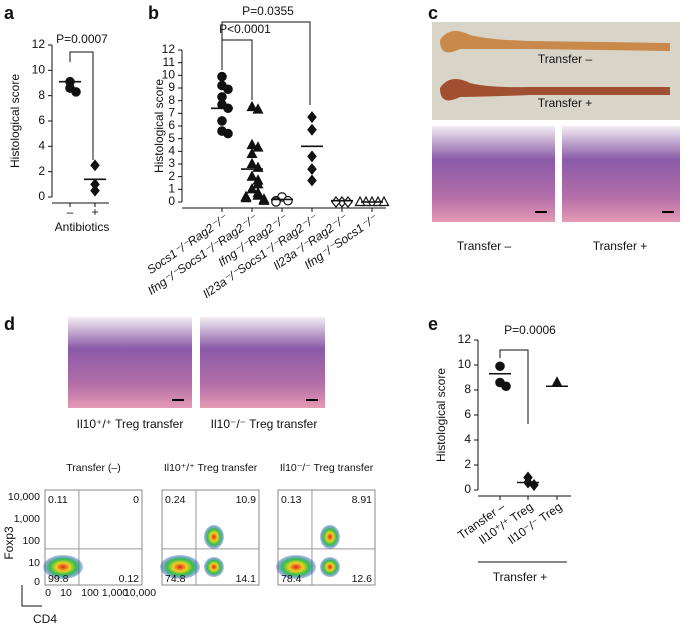  What do you see at coordinates (433, 324) in the screenshot?
I see `panel-label: e` at bounding box center [433, 324].